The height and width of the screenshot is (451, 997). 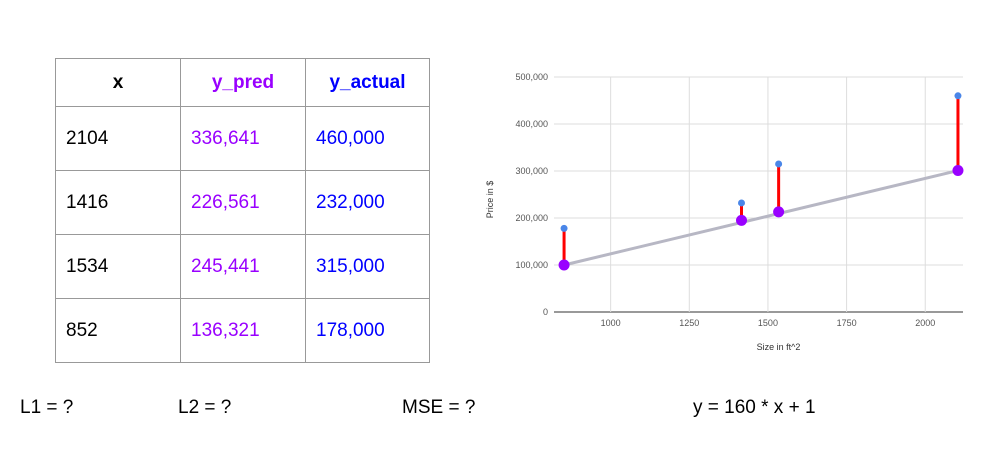 I want to click on cell-y-actual: 315,000, so click(x=367, y=266).